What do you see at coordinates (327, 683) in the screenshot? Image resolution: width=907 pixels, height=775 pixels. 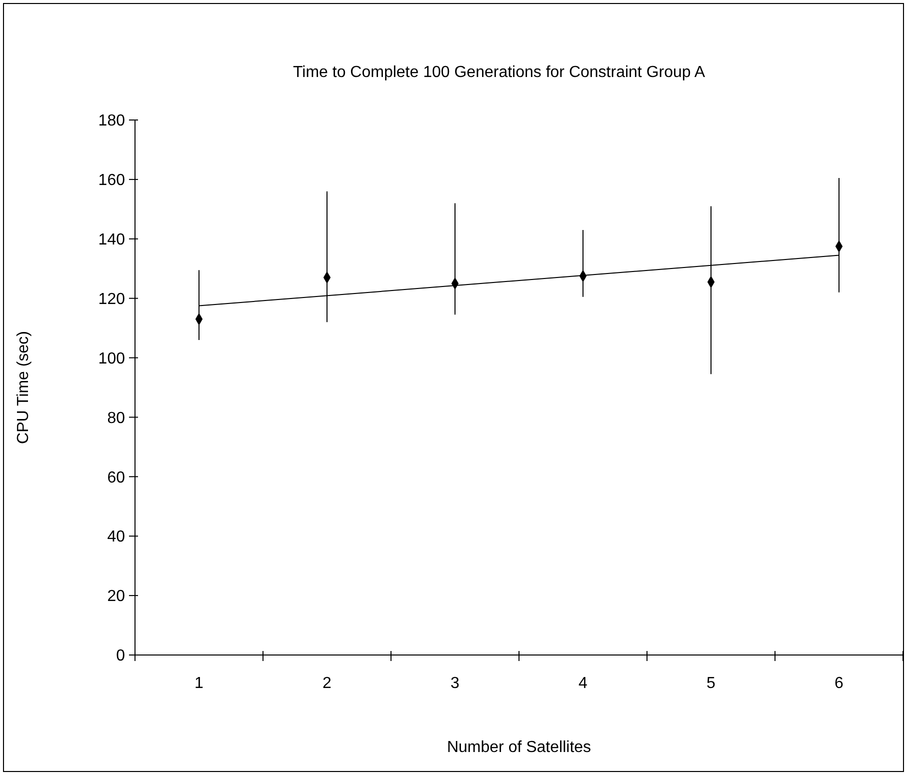 I see `x-tick-label: 2` at bounding box center [327, 683].